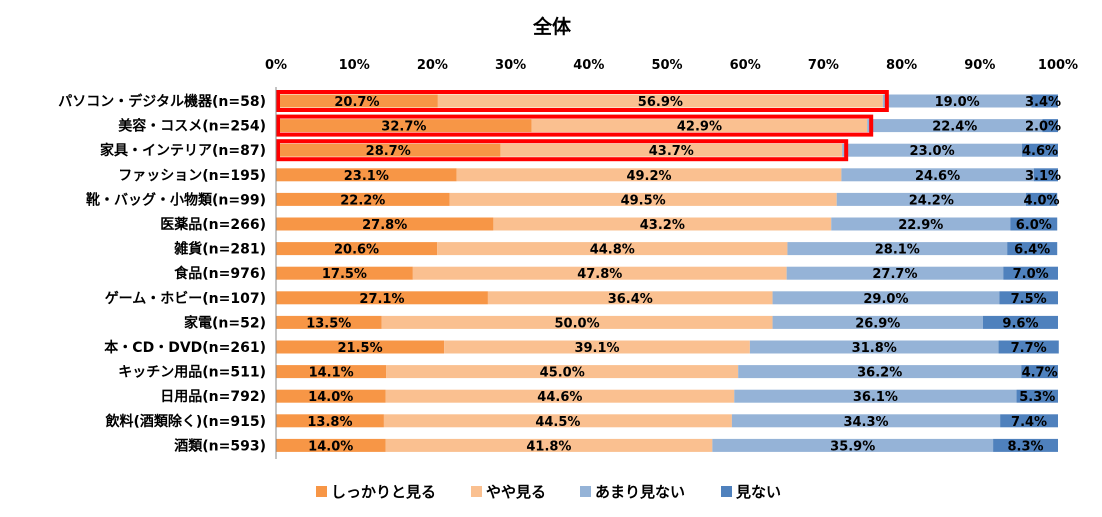  I want to click on data-label: 49.5%, so click(643, 200).